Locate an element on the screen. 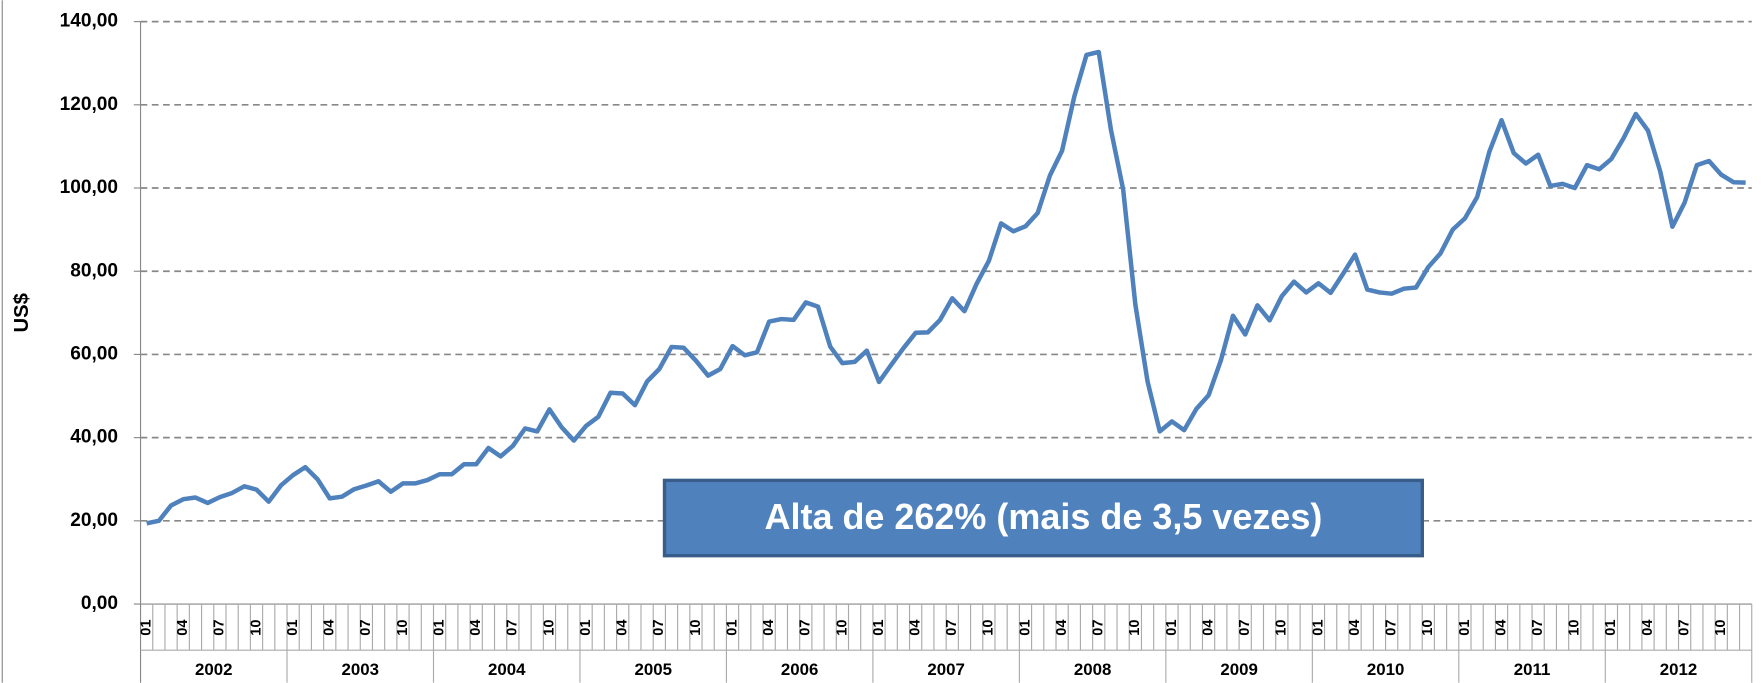 This screenshot has width=1763, height=683. year-label: 2004 is located at coordinates (507, 669).